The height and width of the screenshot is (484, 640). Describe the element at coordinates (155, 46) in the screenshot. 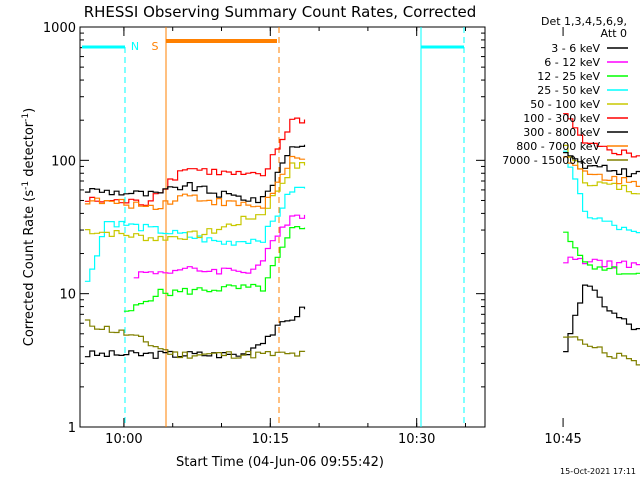

I see `annotation-S: S` at that location.